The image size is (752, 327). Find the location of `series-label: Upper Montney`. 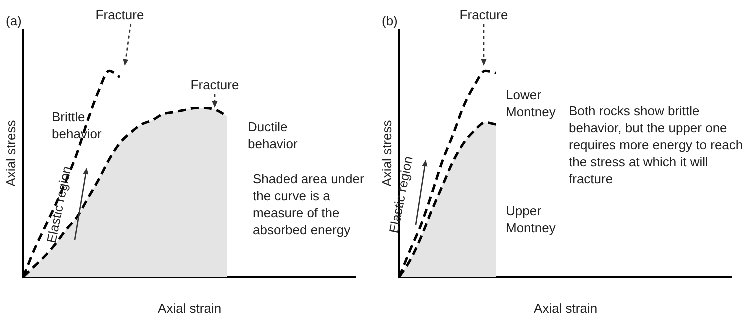

series-label: Upper Montney is located at coordinates (531, 220).